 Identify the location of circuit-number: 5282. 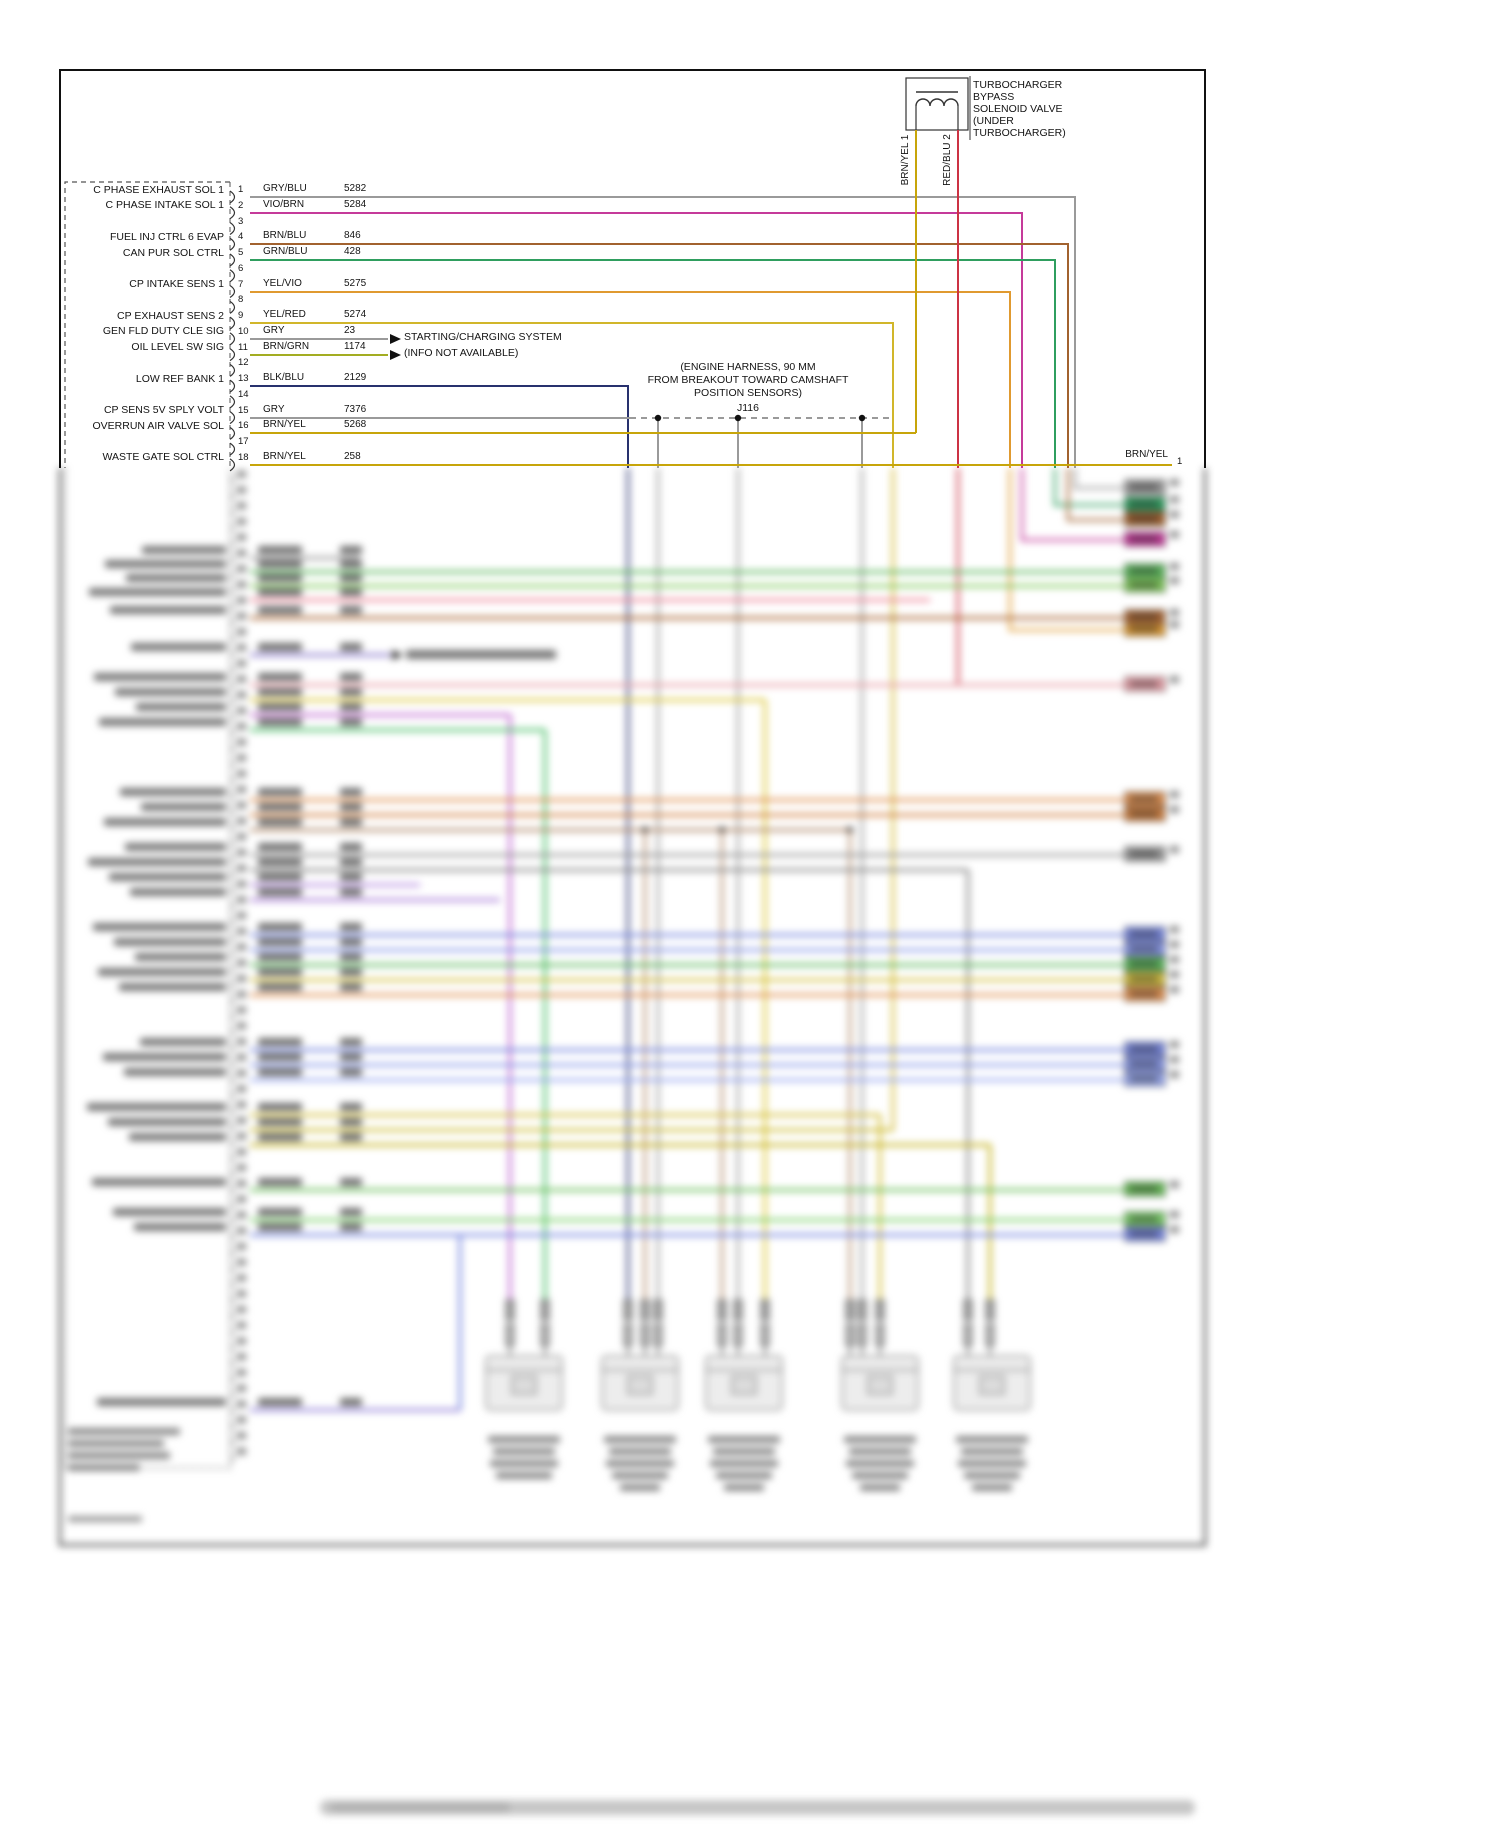
(355, 188).